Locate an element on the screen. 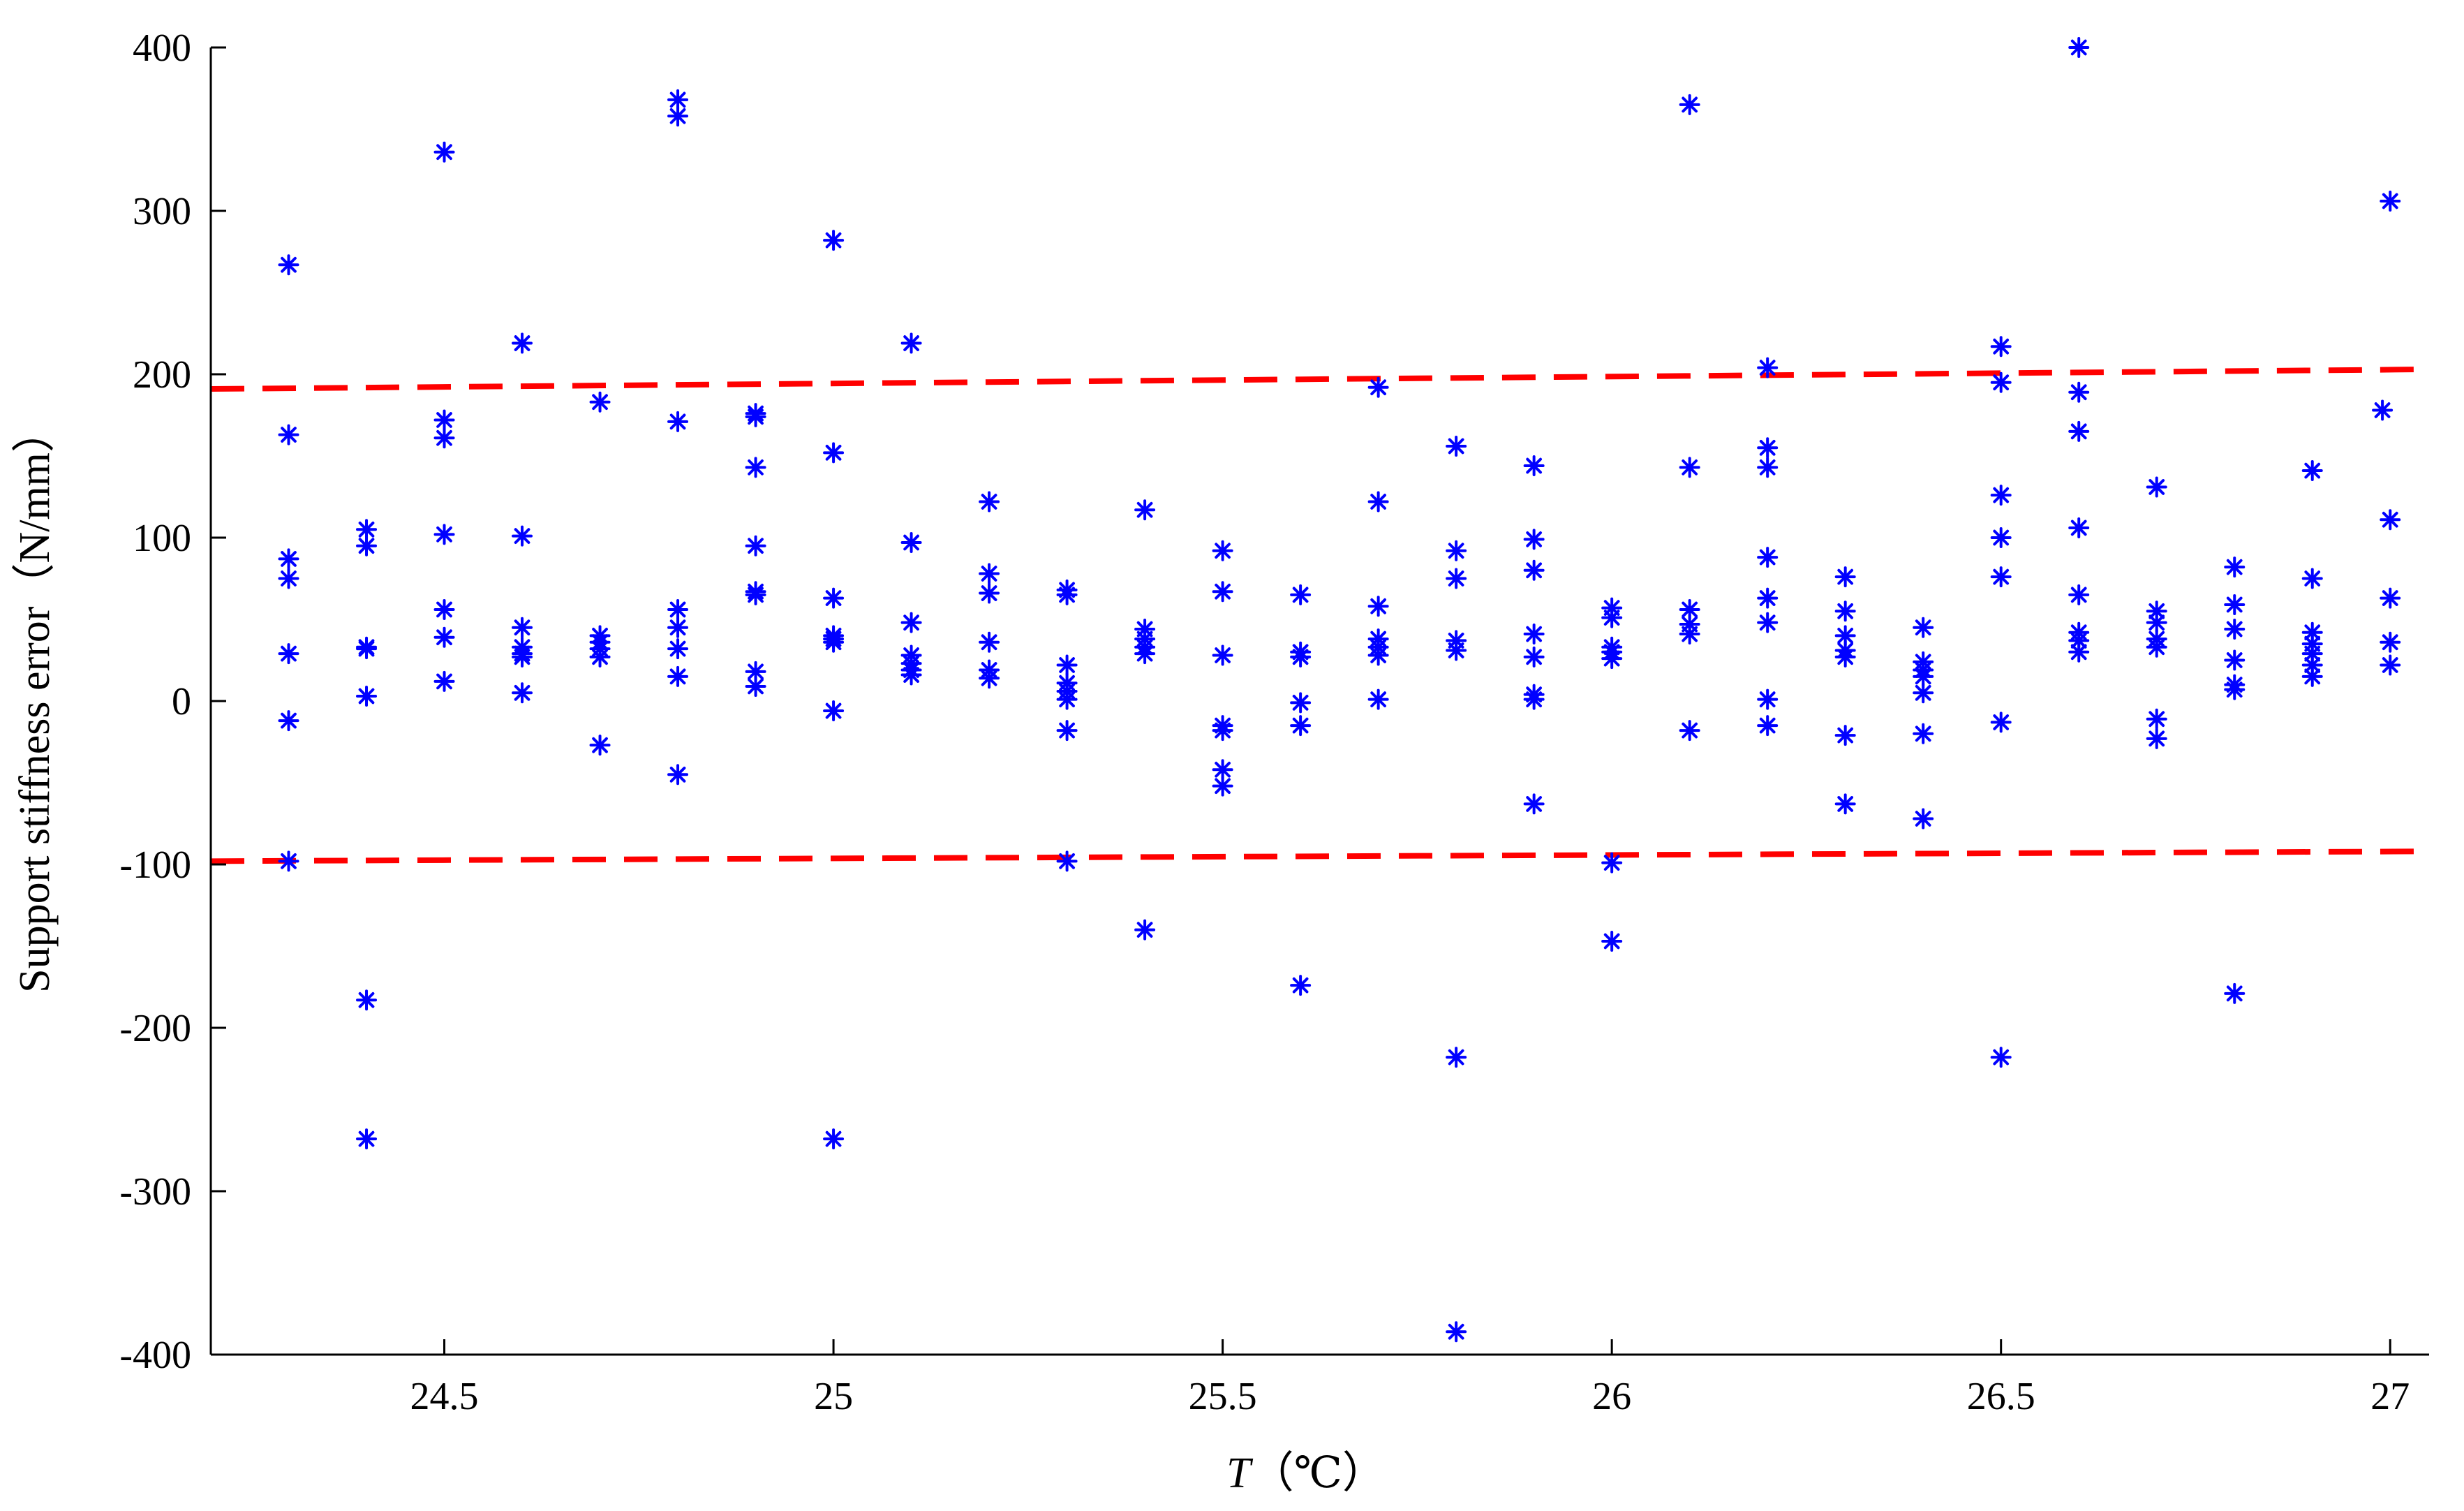 The width and height of the screenshot is (2464, 1511). x-tick-label: 25.5 is located at coordinates (1223, 1396).